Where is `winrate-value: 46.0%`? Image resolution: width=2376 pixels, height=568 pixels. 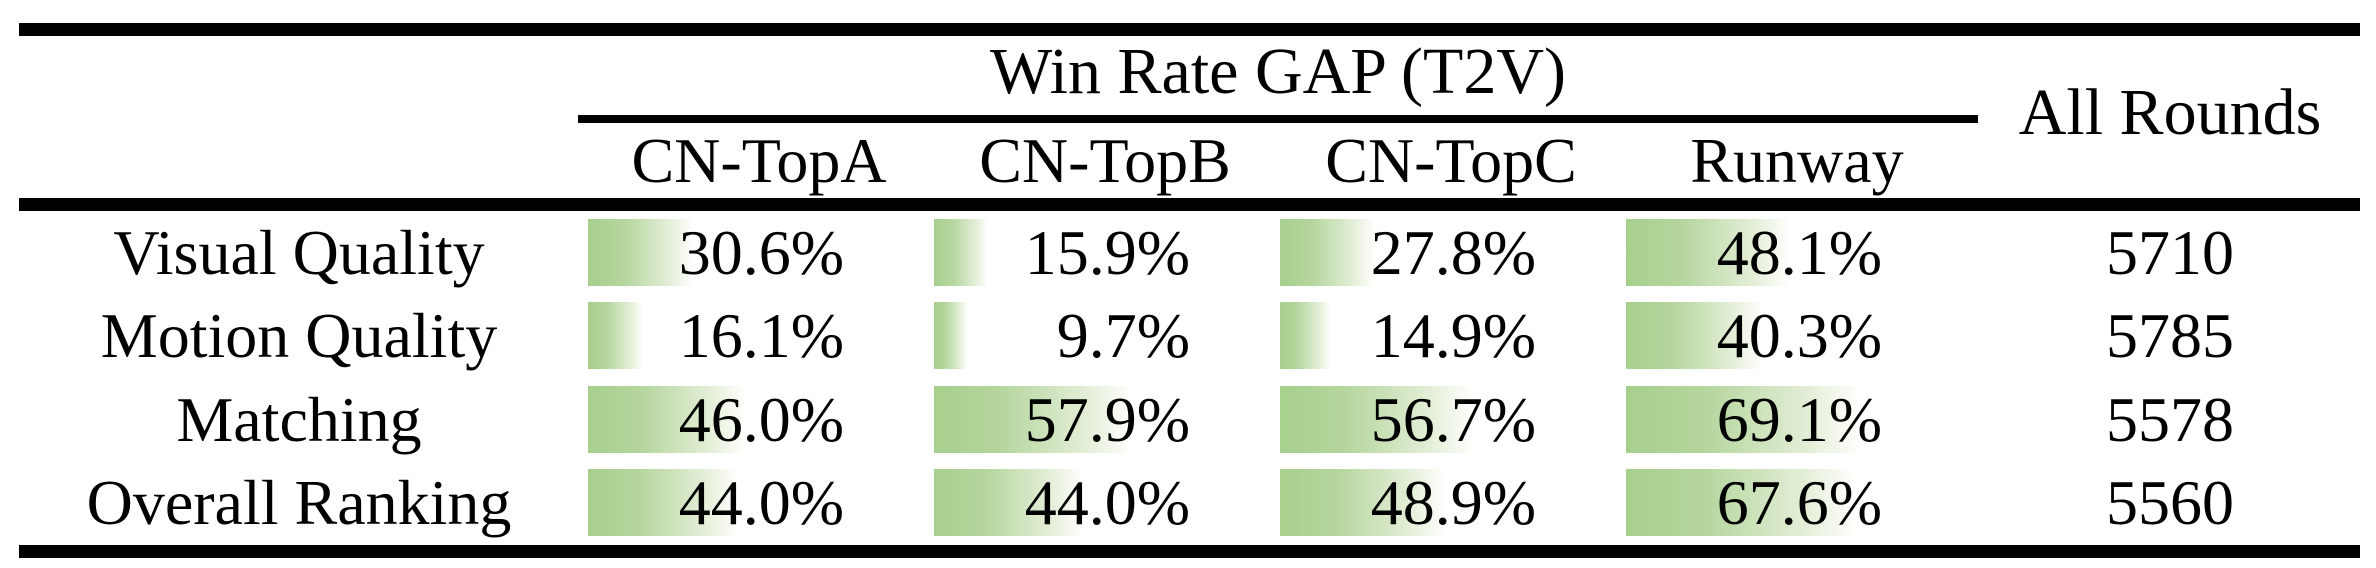
winrate-value: 46.0% is located at coordinates (761, 419).